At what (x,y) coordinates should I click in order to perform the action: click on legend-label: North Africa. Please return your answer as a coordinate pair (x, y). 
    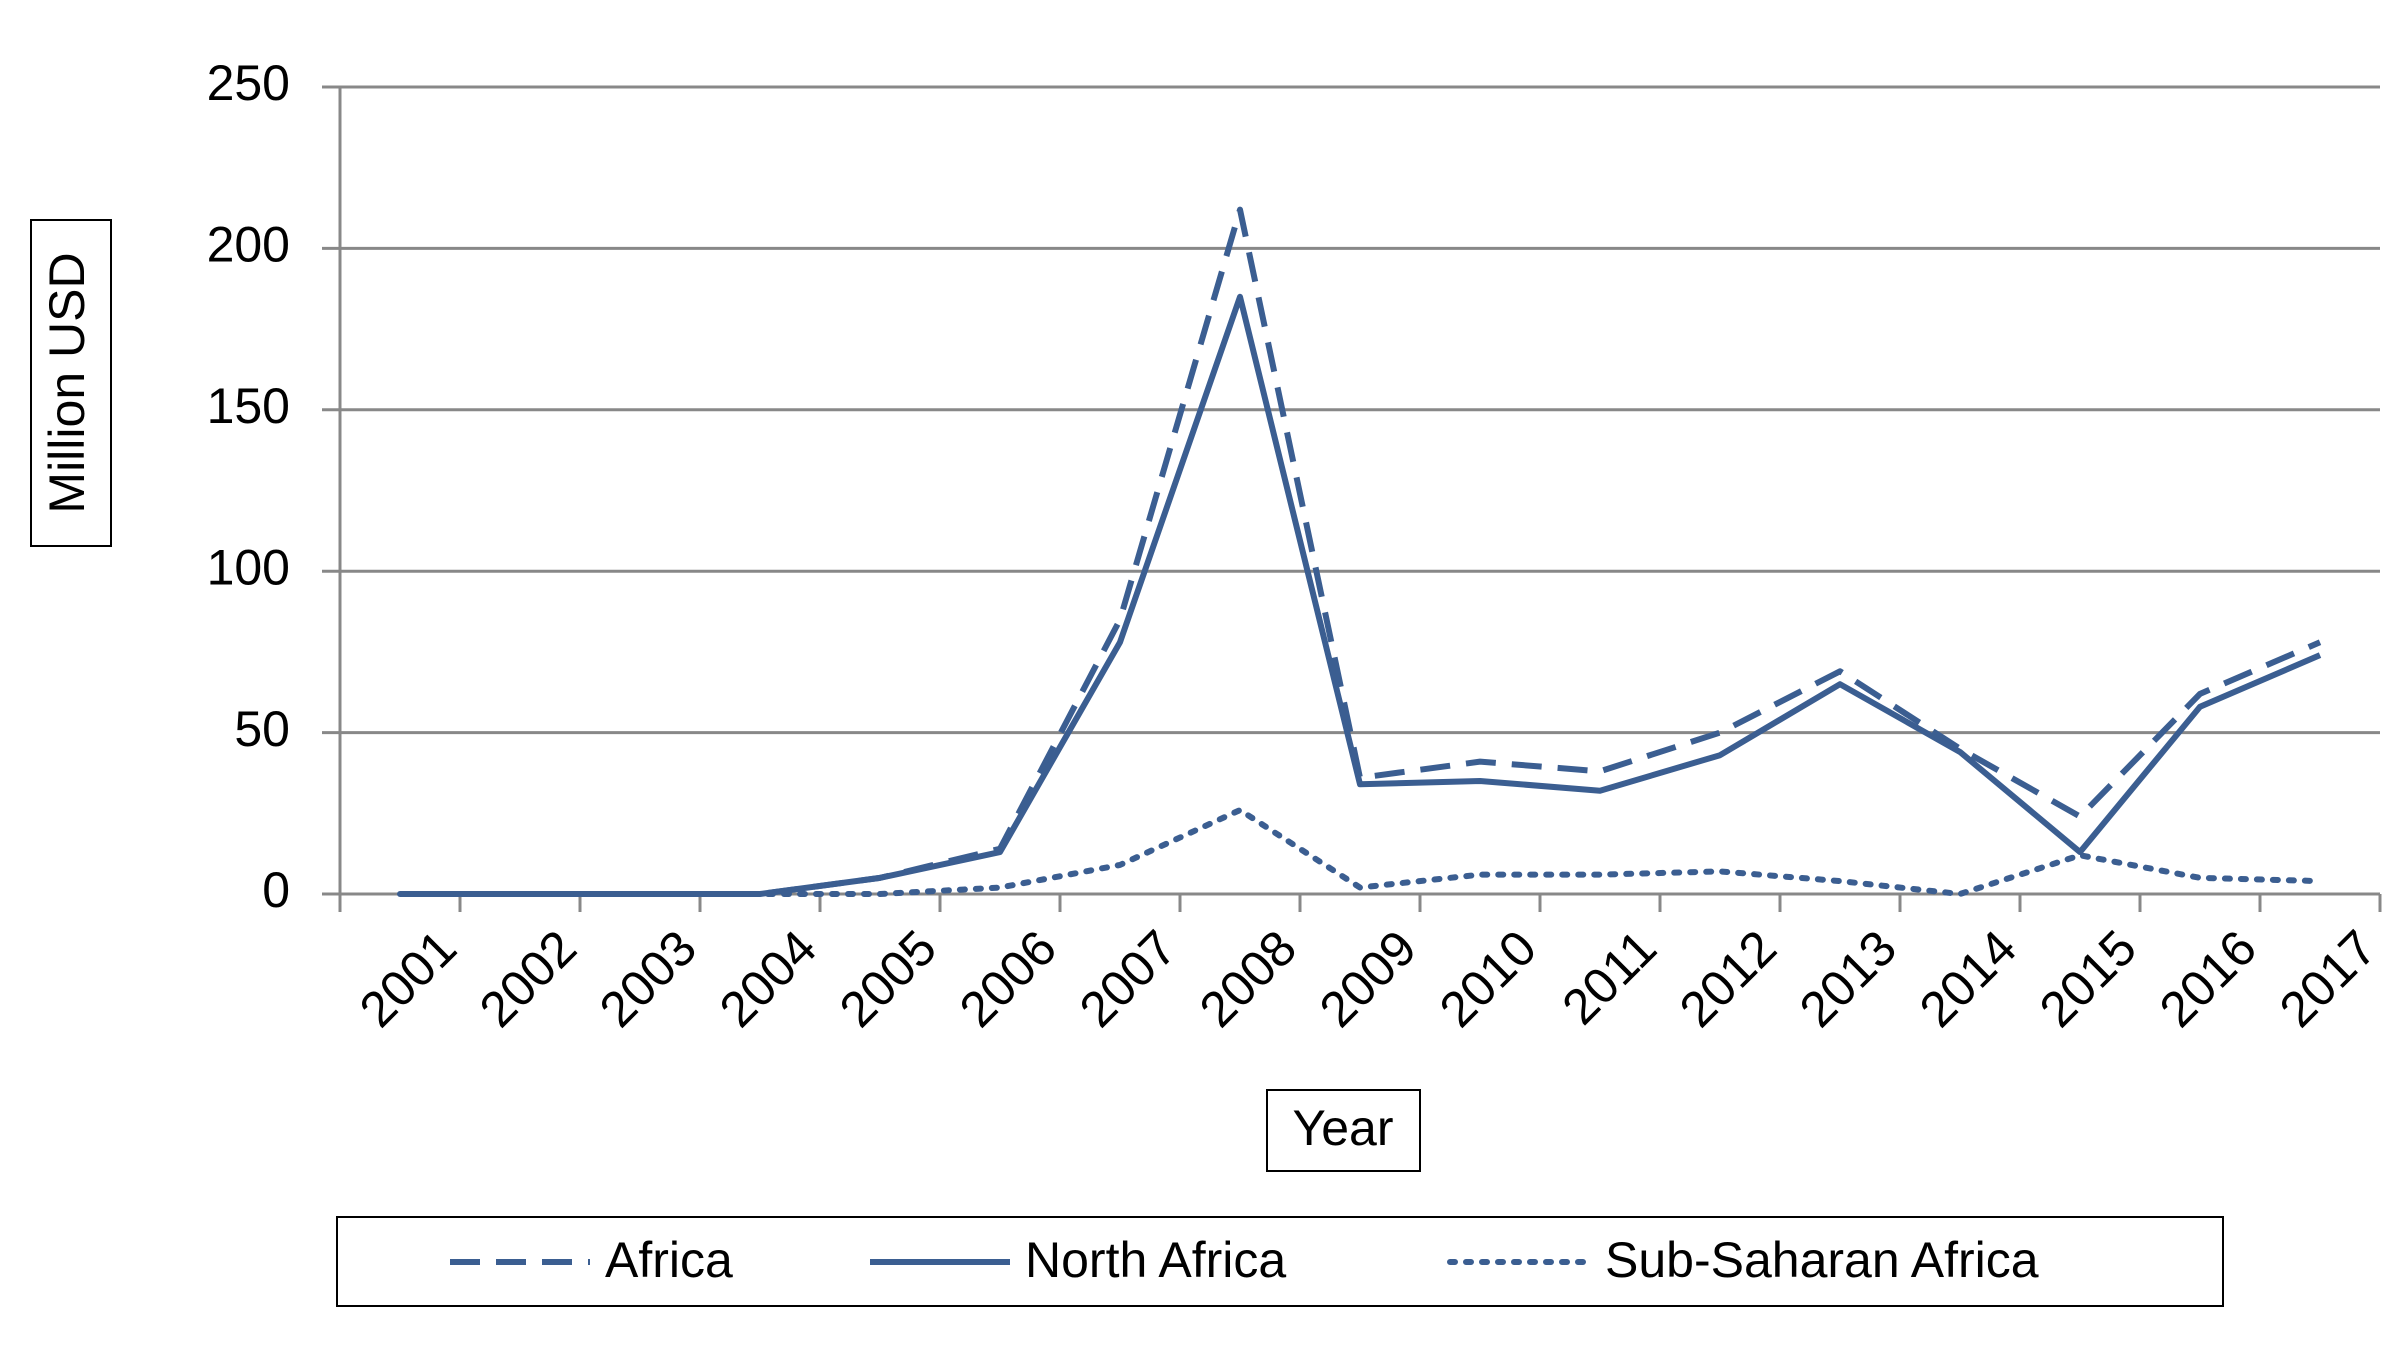
    Looking at the image, I should click on (1155, 1260).